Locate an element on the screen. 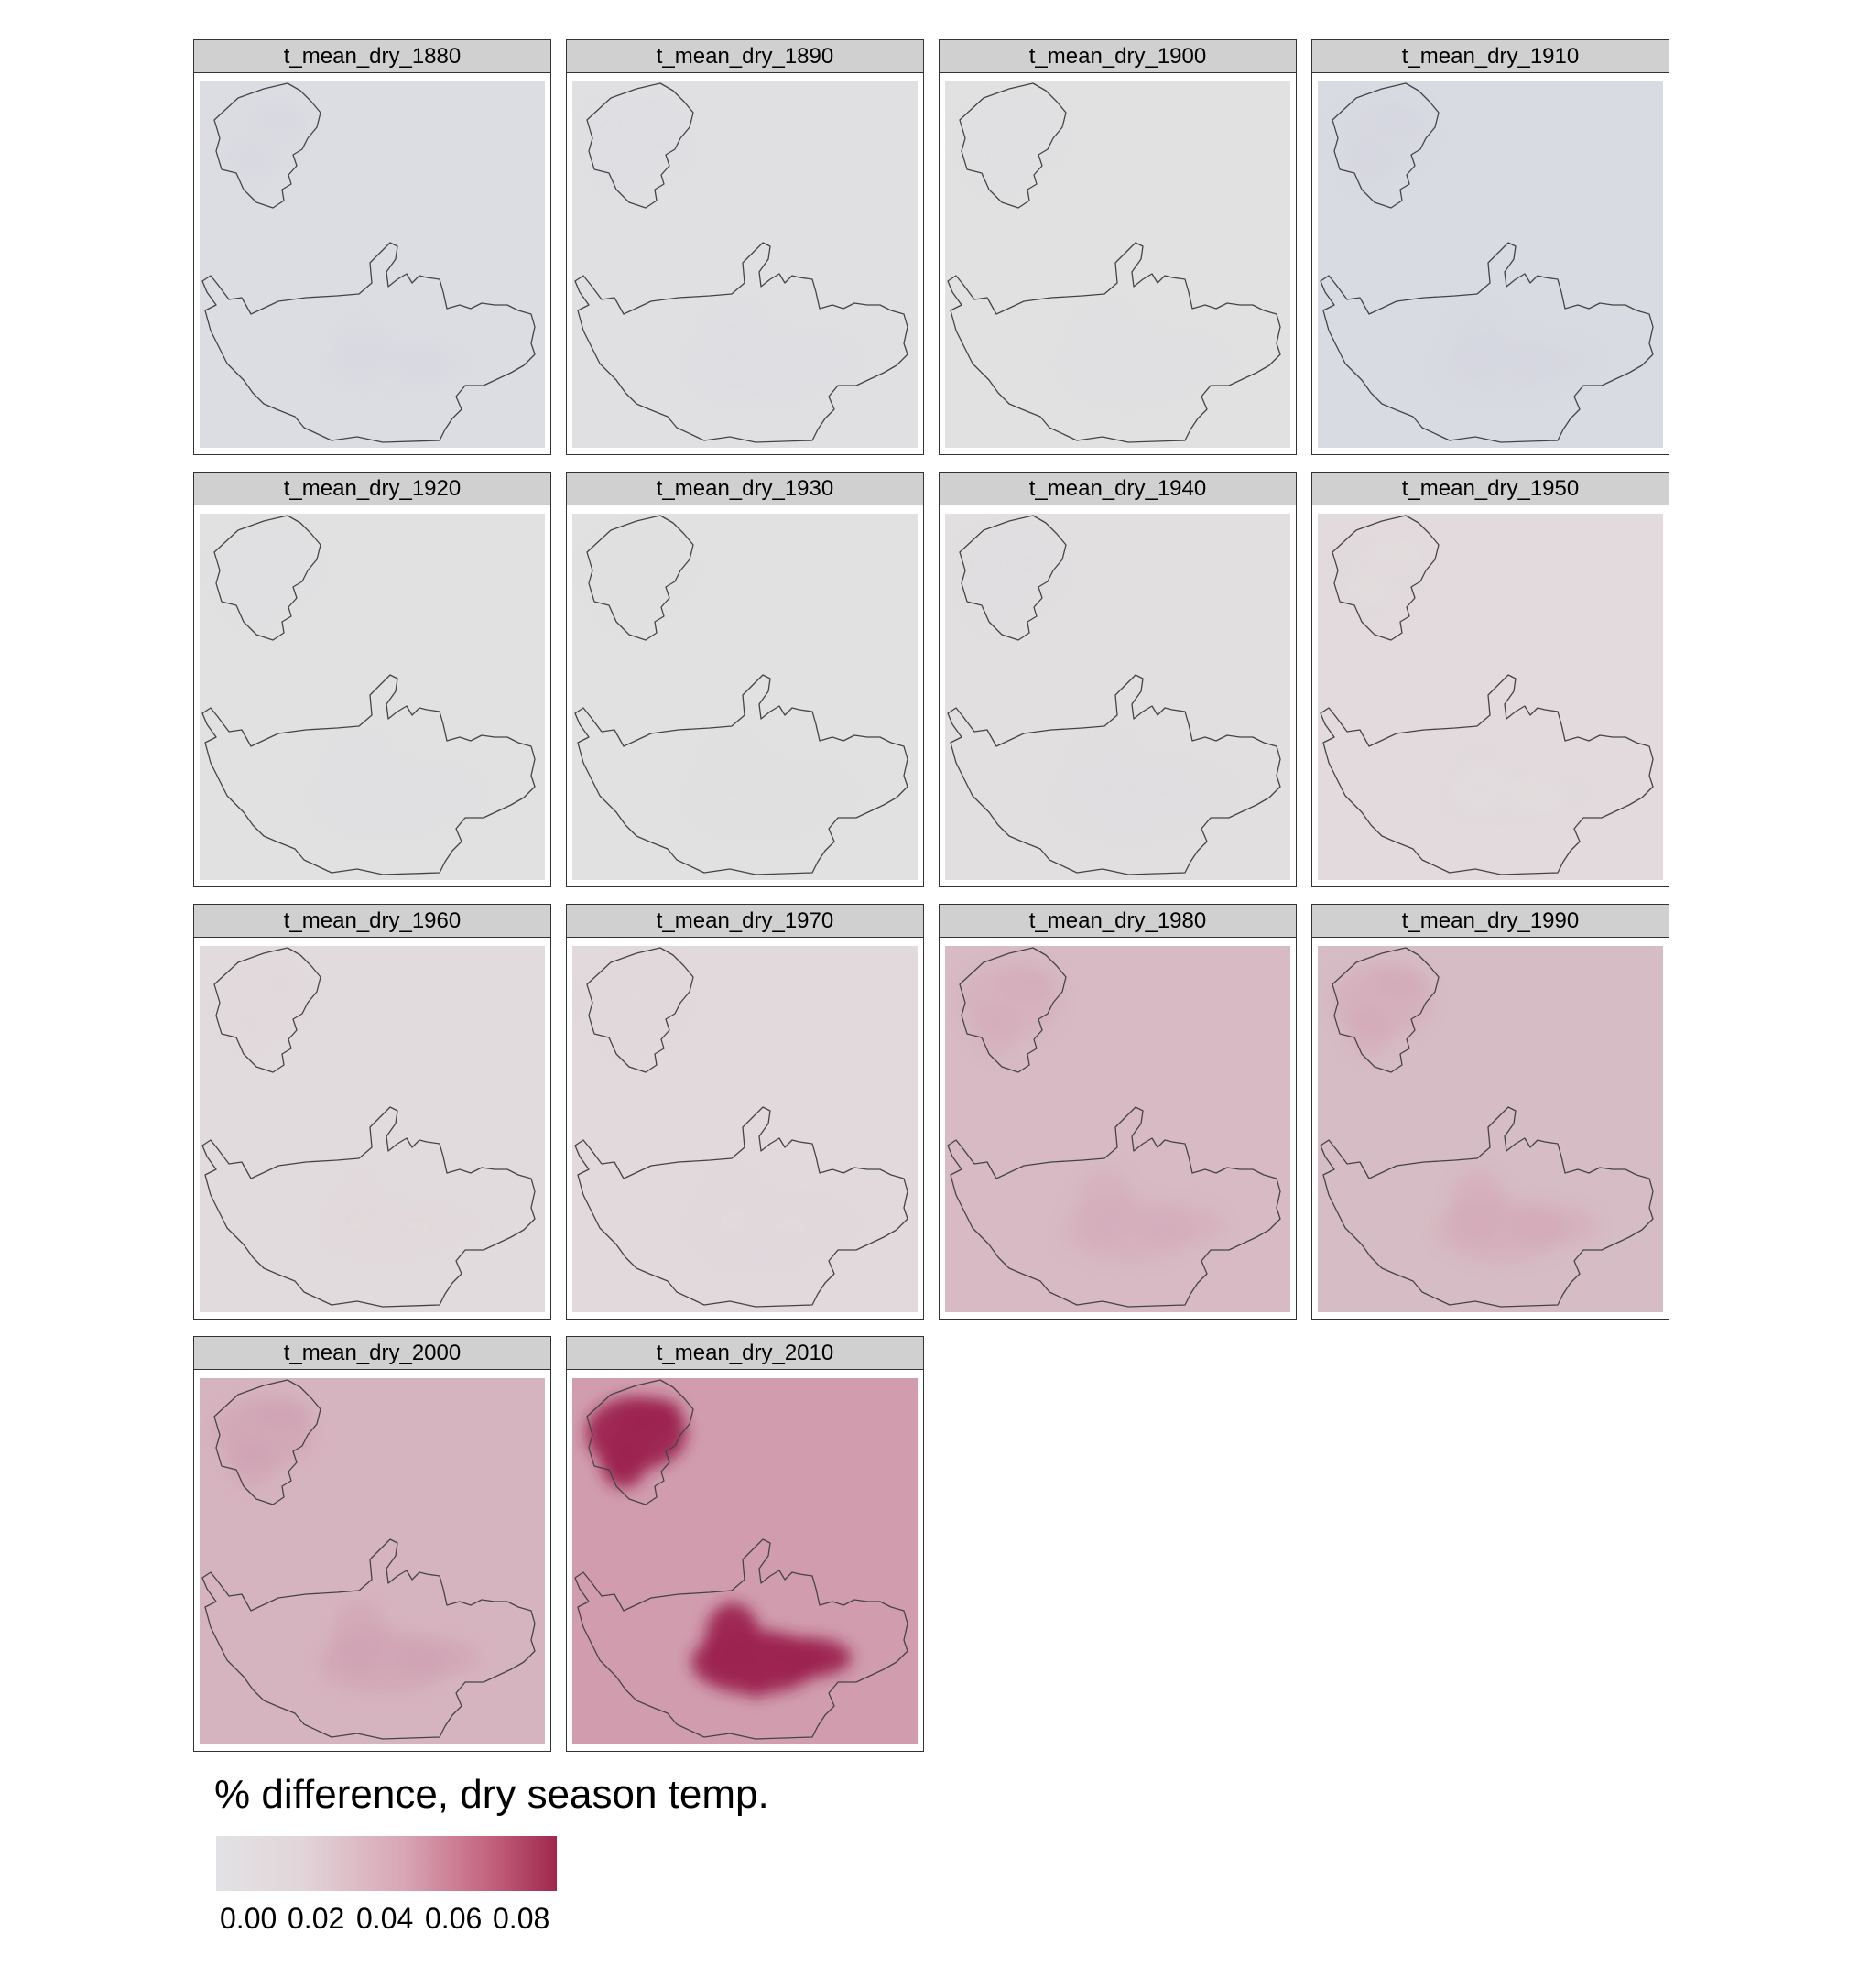  map-panel: t_mean_dry_1900 is located at coordinates (1118, 247).